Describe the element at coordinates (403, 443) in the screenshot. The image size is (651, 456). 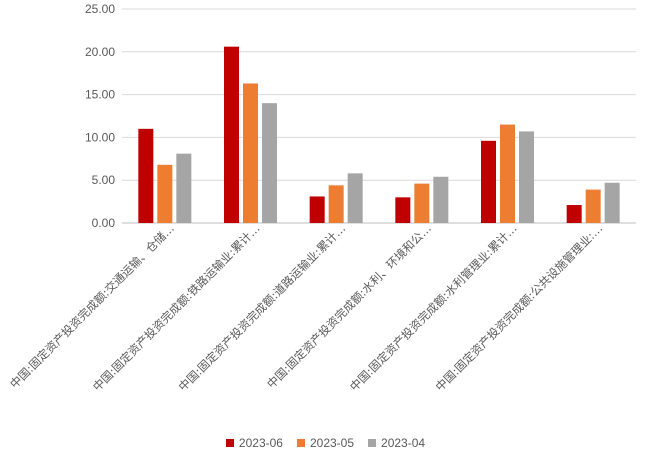
I see `legend-label: 2023-04` at that location.